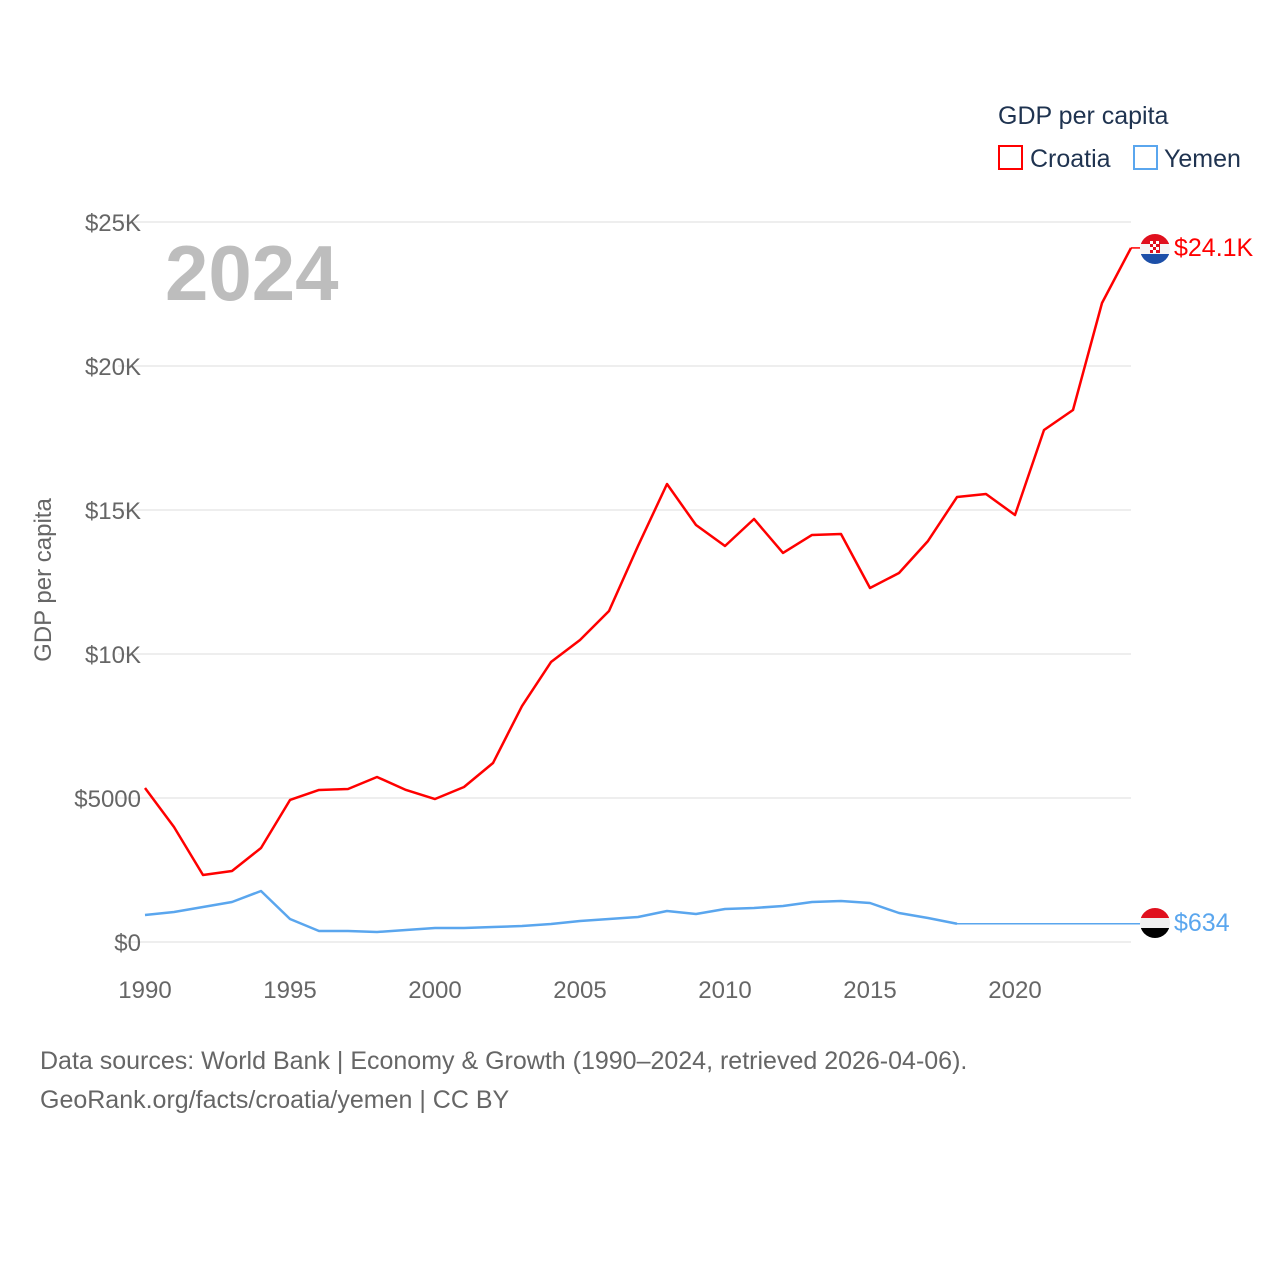 This screenshot has width=1280, height=1280. I want to click on legend-swatch-croatia, so click(1010, 157).